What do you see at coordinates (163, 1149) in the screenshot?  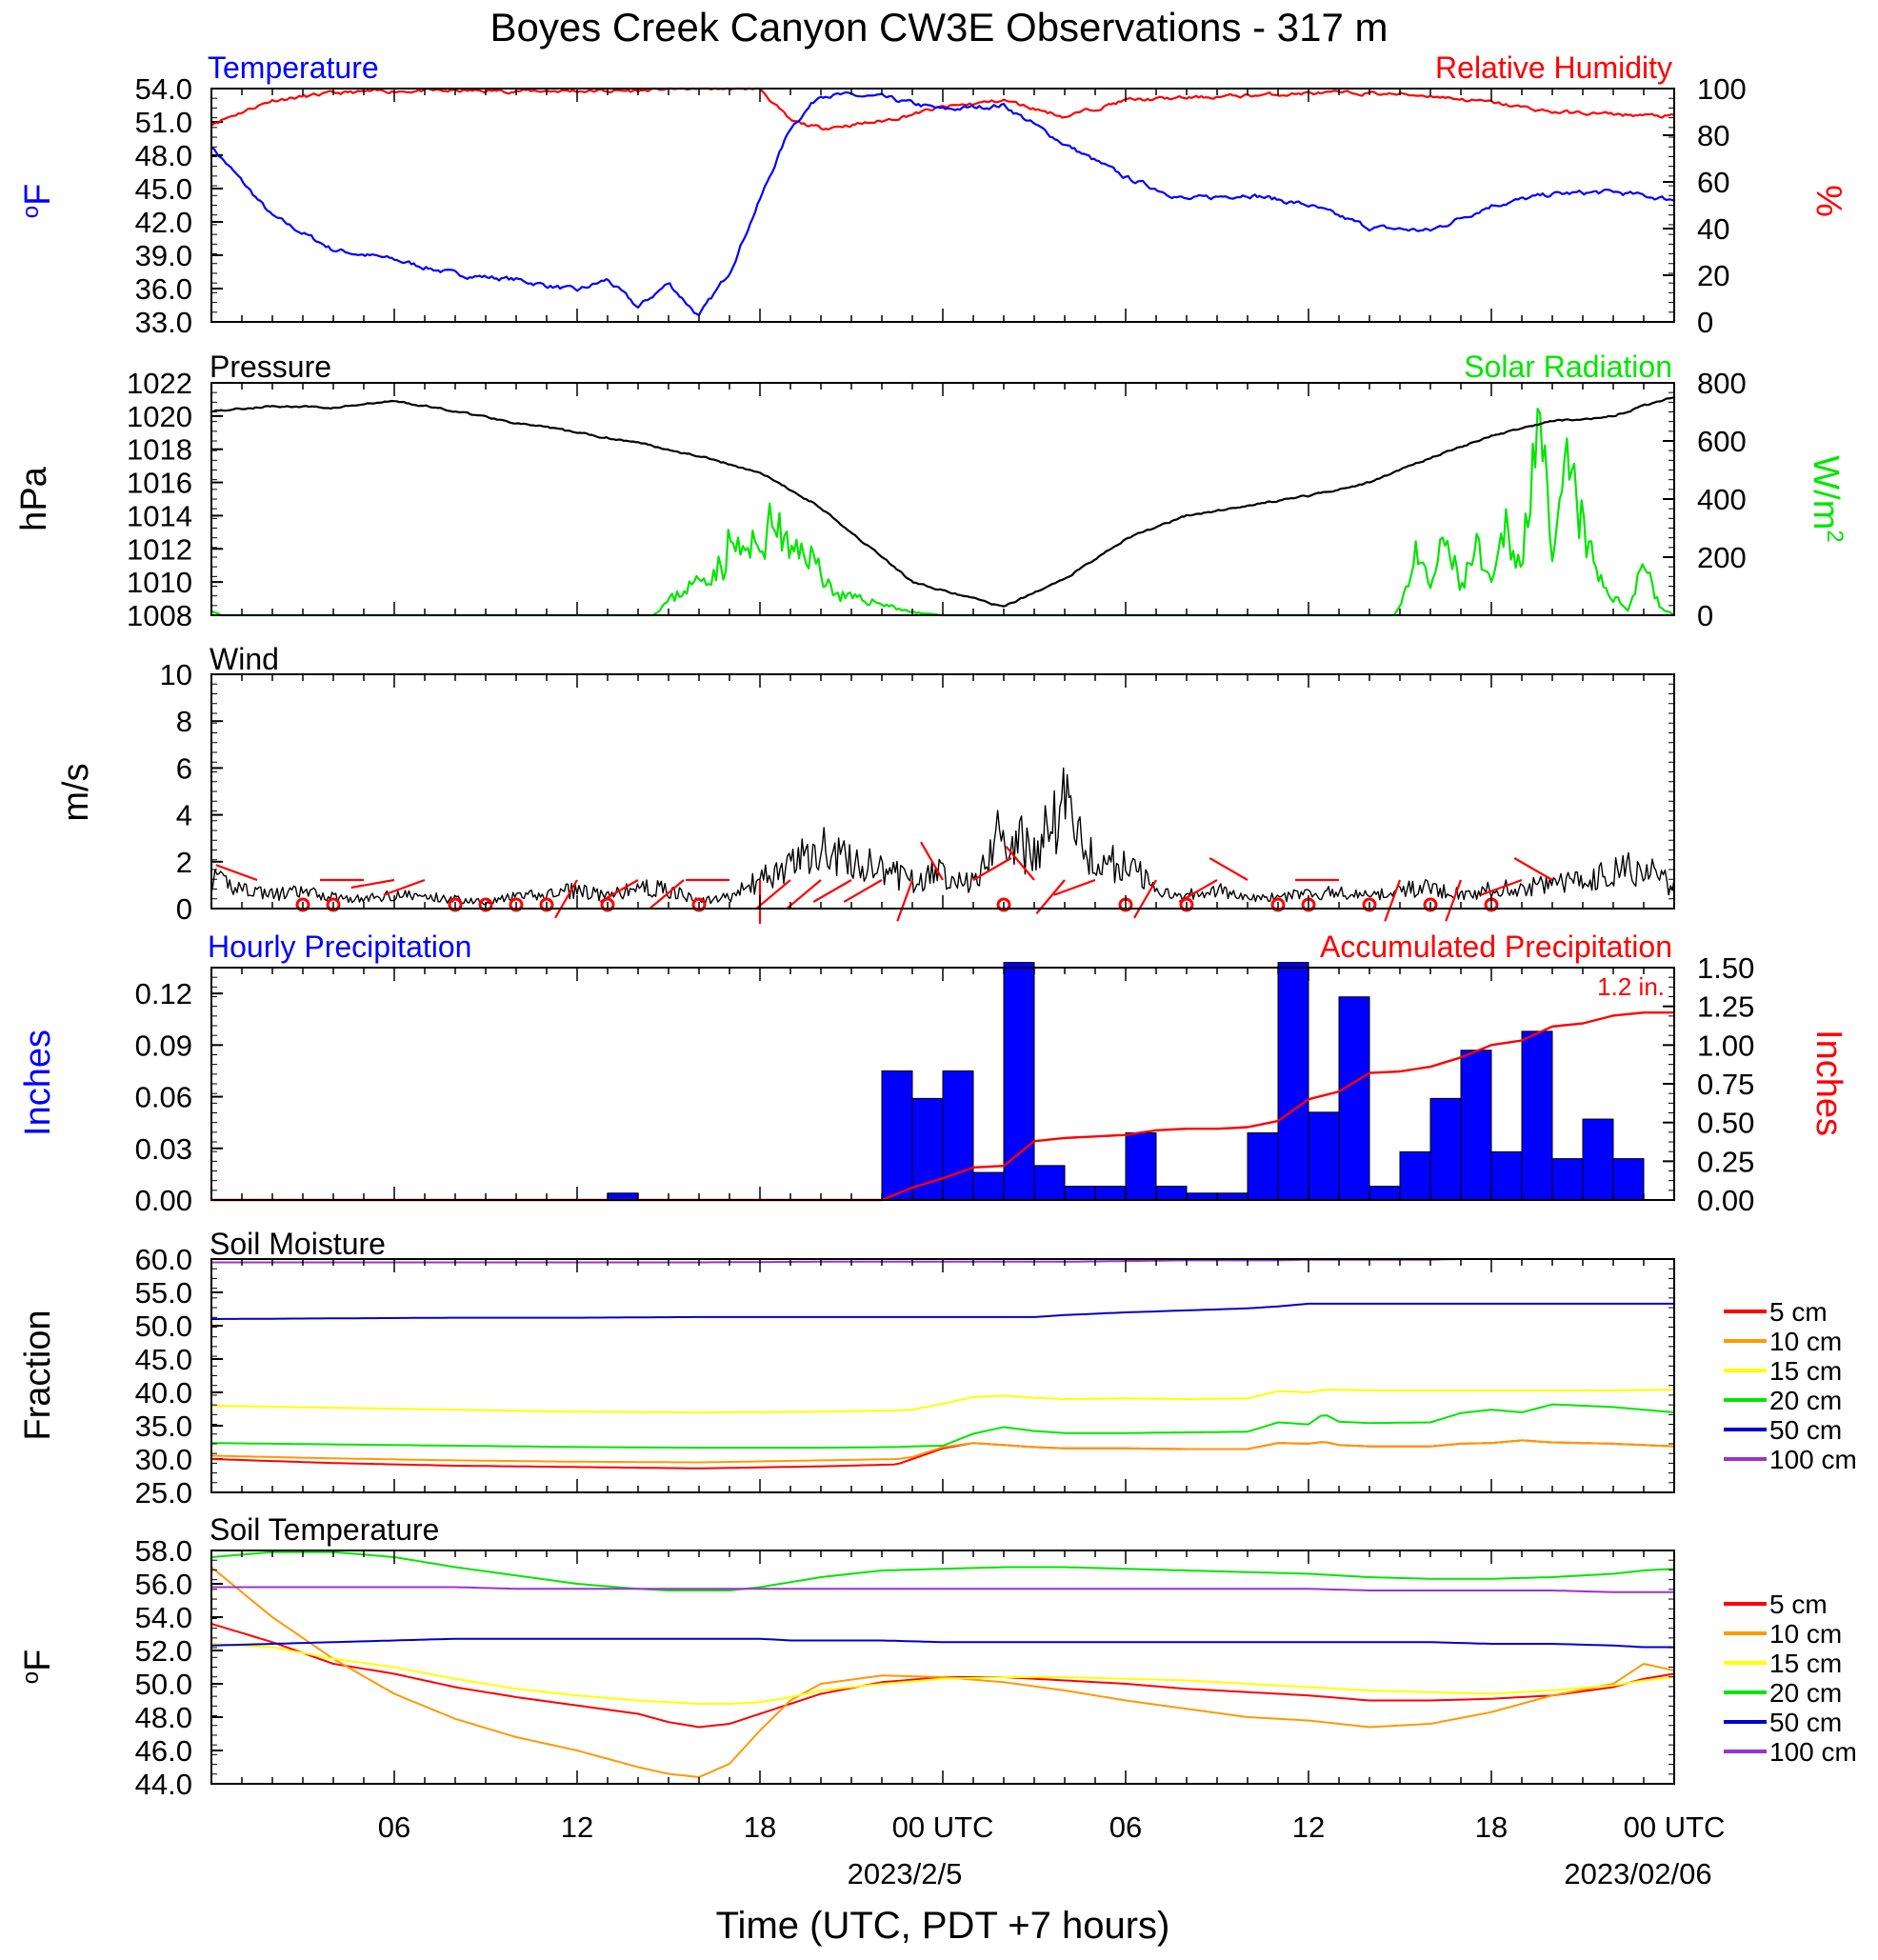 I see `hourly-precip-axis-label: 0.03` at bounding box center [163, 1149].